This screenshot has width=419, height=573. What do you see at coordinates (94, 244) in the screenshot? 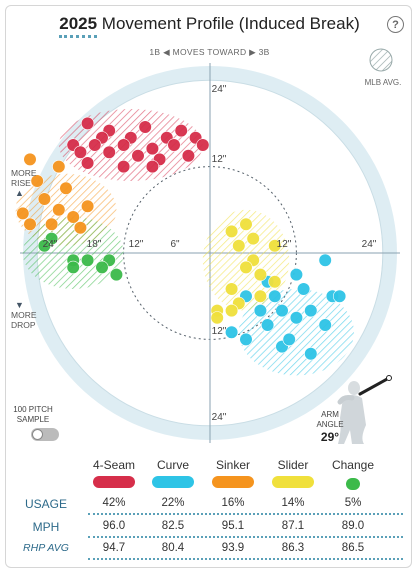
I see `x-tick-label: 18"` at bounding box center [94, 244].